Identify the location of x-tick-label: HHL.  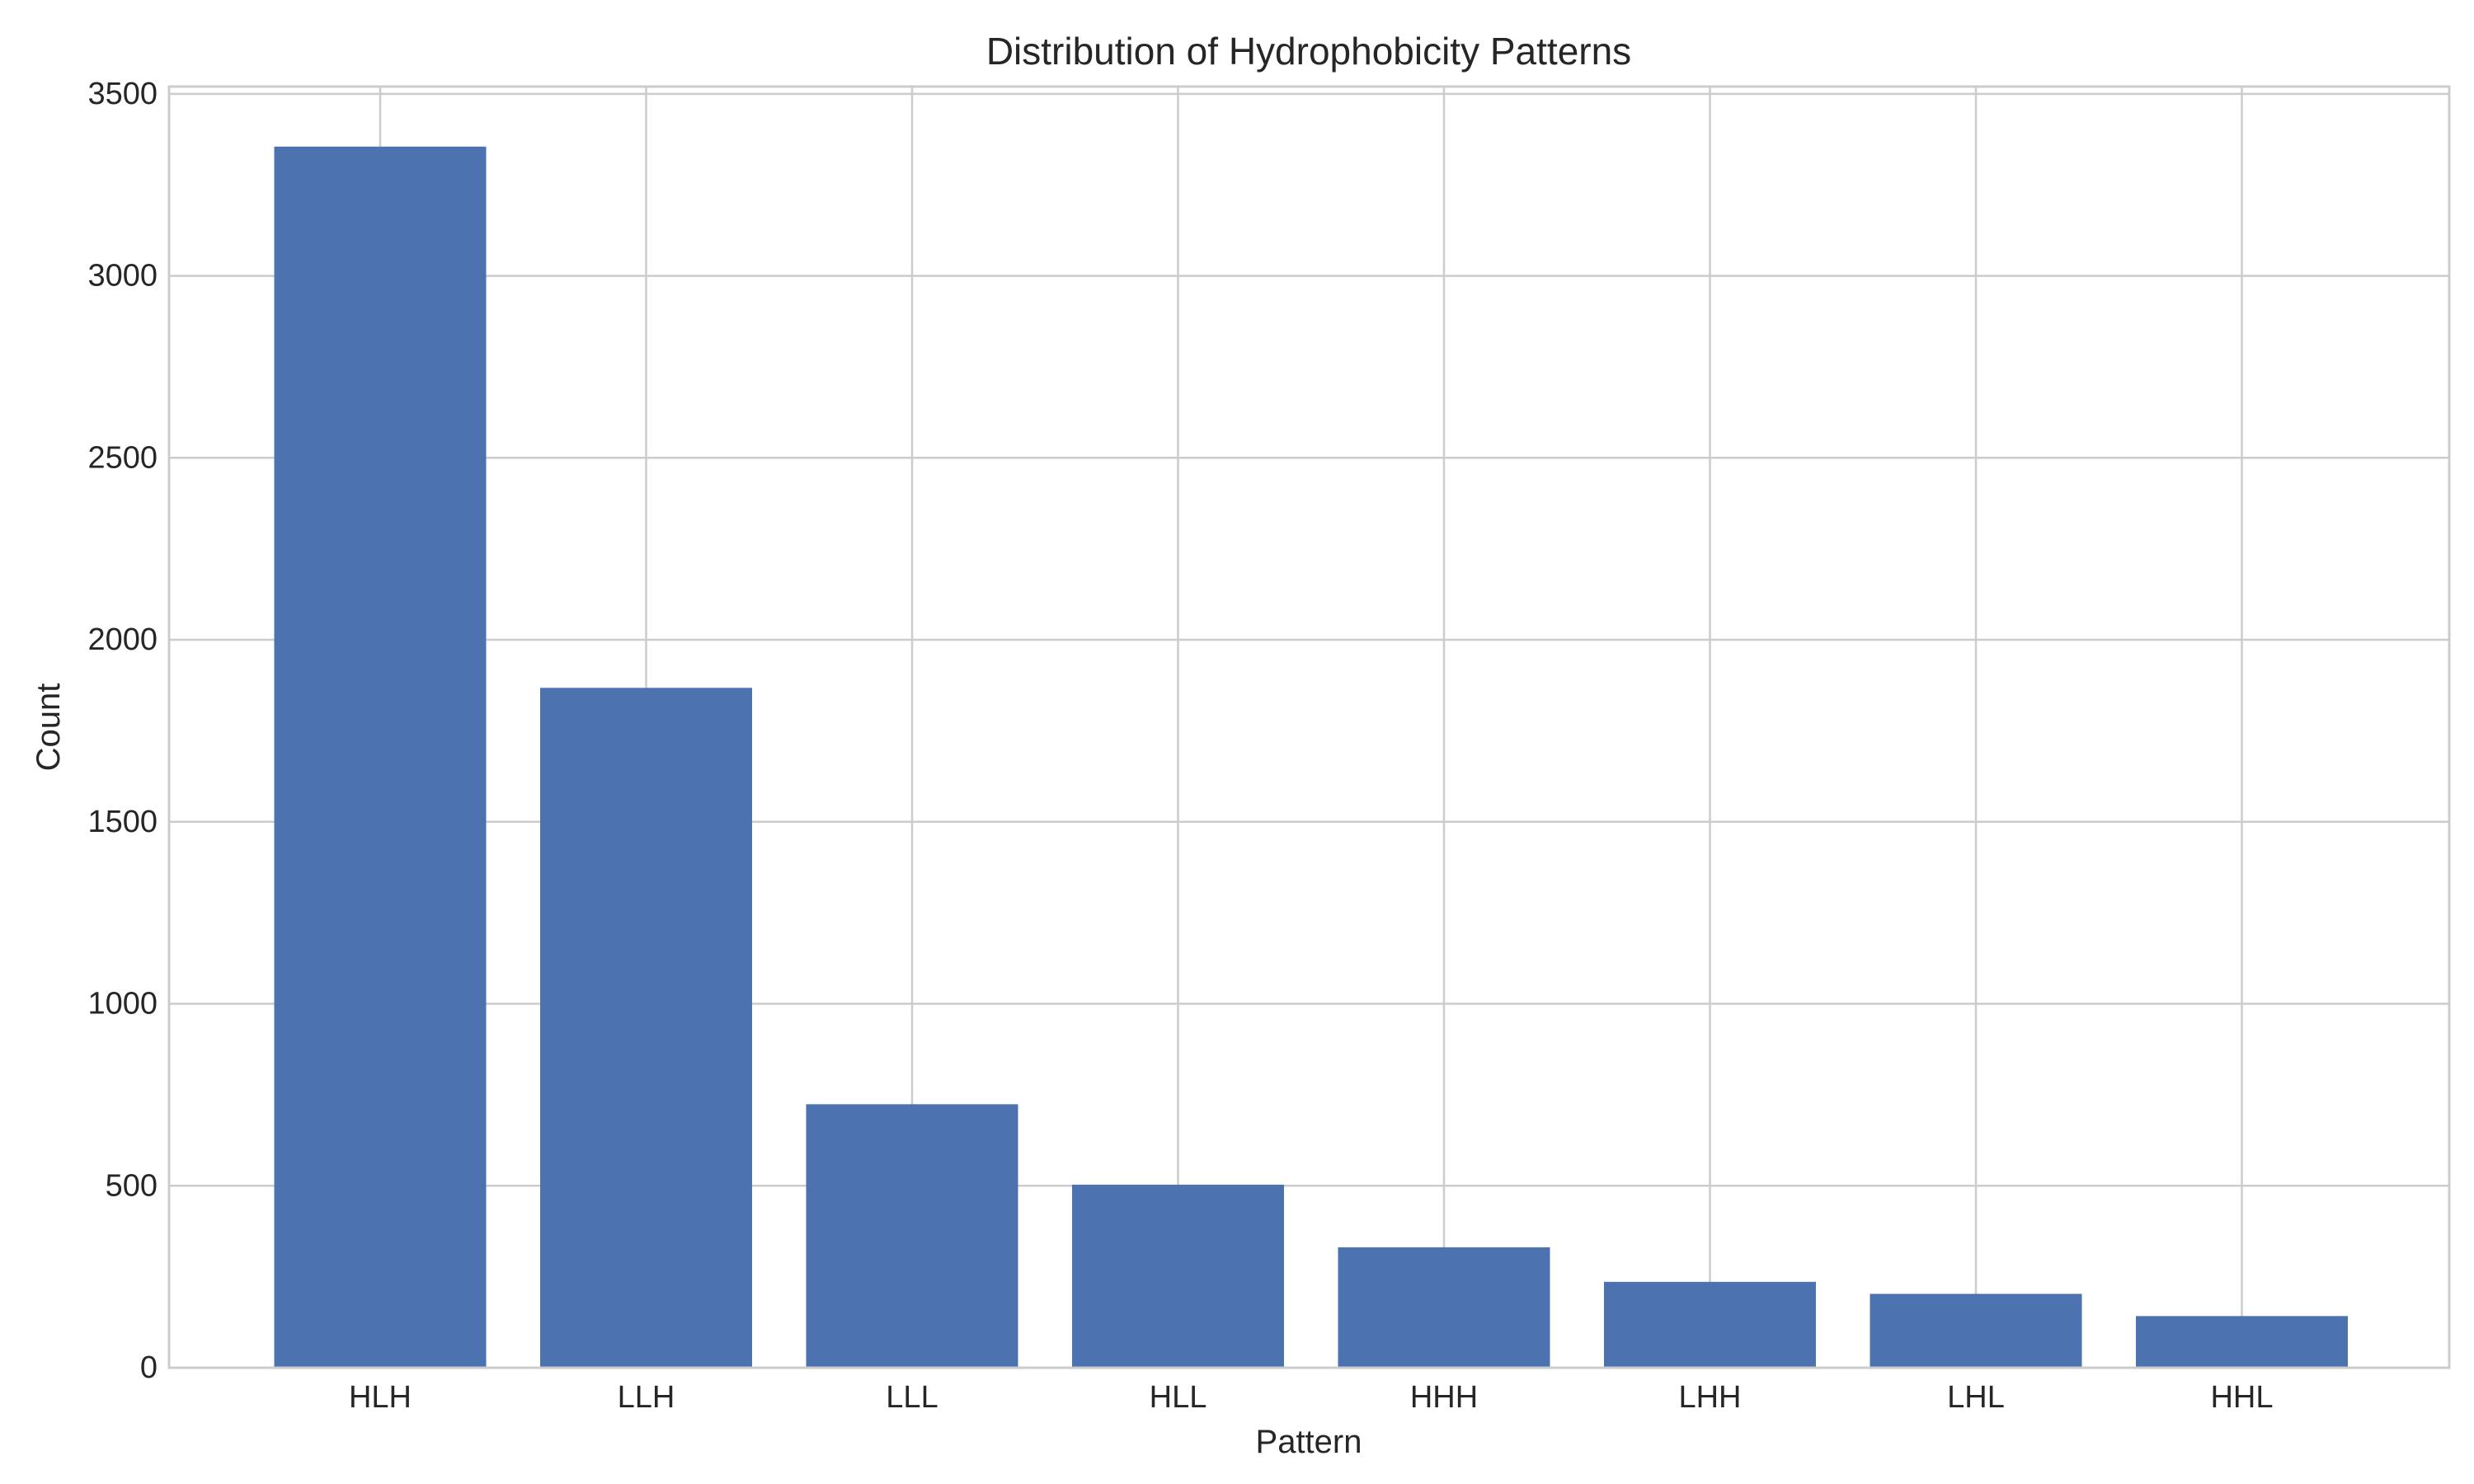
(2241, 1397).